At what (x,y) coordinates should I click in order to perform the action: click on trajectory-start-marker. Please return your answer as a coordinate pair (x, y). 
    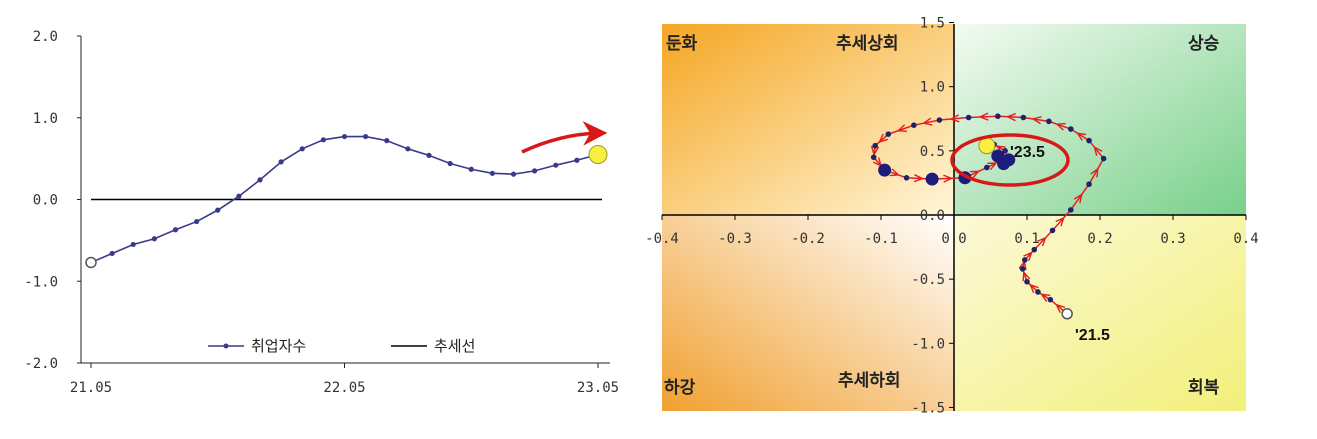
    Looking at the image, I should click on (1067, 314).